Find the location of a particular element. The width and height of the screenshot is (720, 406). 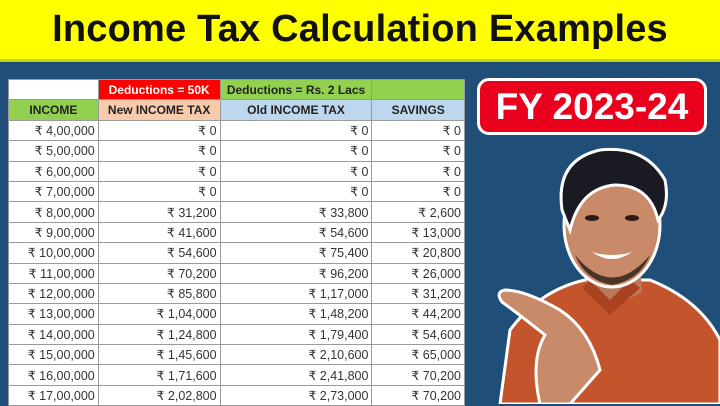

cell-income: ₹ 6,00,000 is located at coordinates (53, 171).